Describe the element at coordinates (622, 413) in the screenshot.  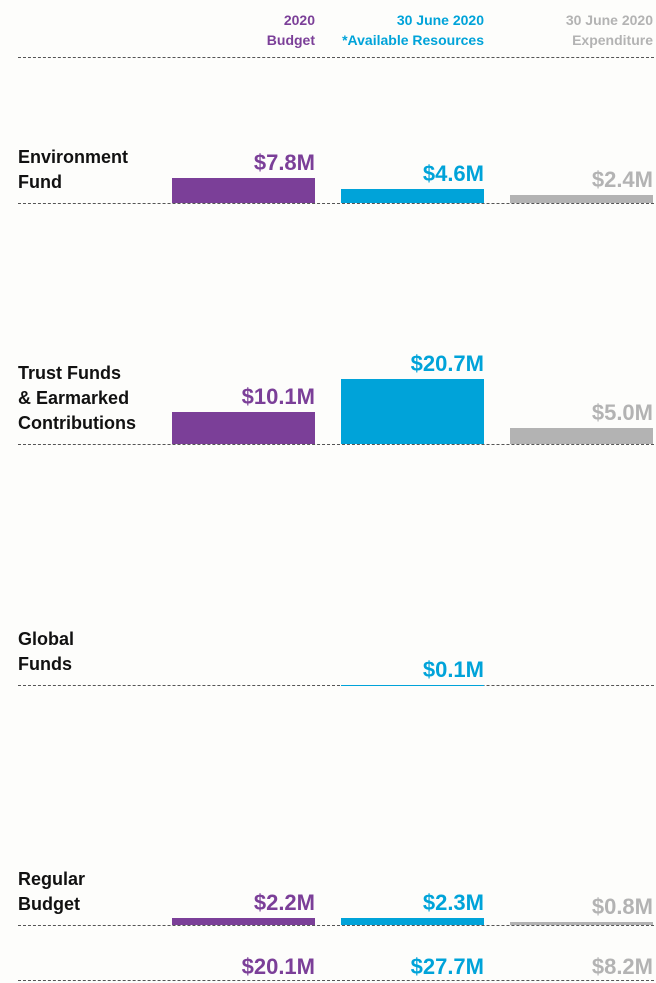
I see `value-label: $5.0M` at that location.